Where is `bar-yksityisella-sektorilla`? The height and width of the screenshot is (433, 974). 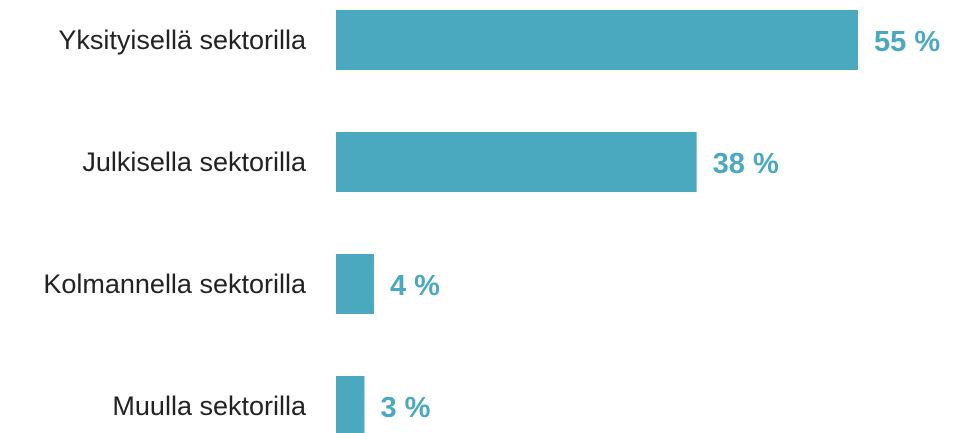 bar-yksityisella-sektorilla is located at coordinates (597, 40).